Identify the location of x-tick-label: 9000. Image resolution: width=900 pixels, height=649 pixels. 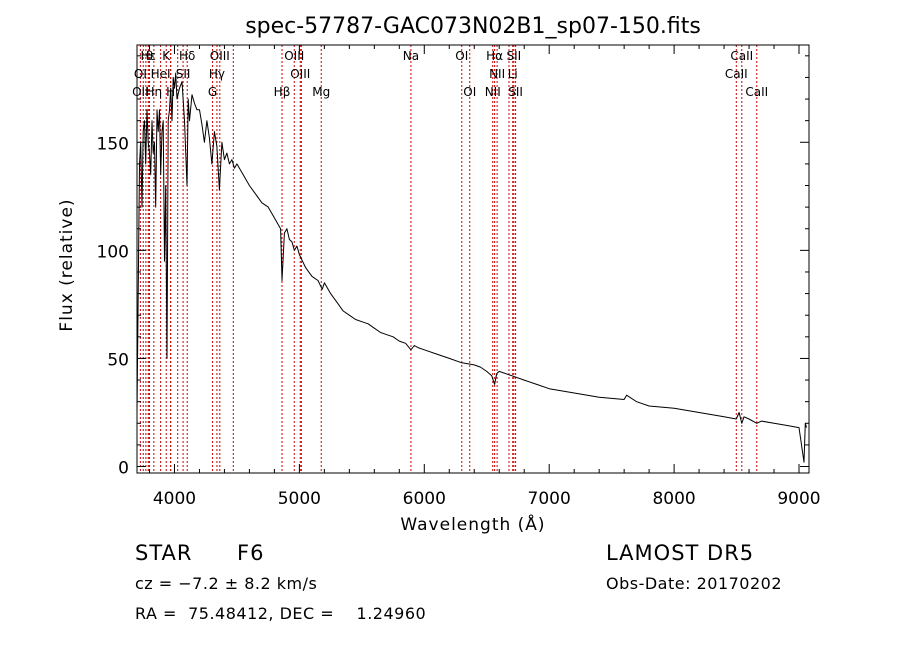
(798, 499).